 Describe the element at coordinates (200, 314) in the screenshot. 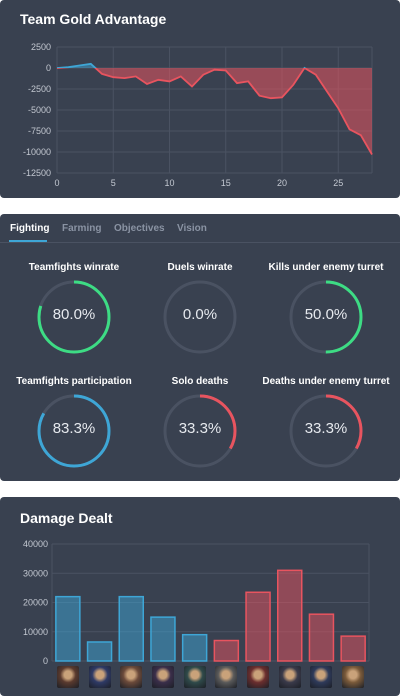

I see `stat-value-duels-winrate: 0.0%` at that location.